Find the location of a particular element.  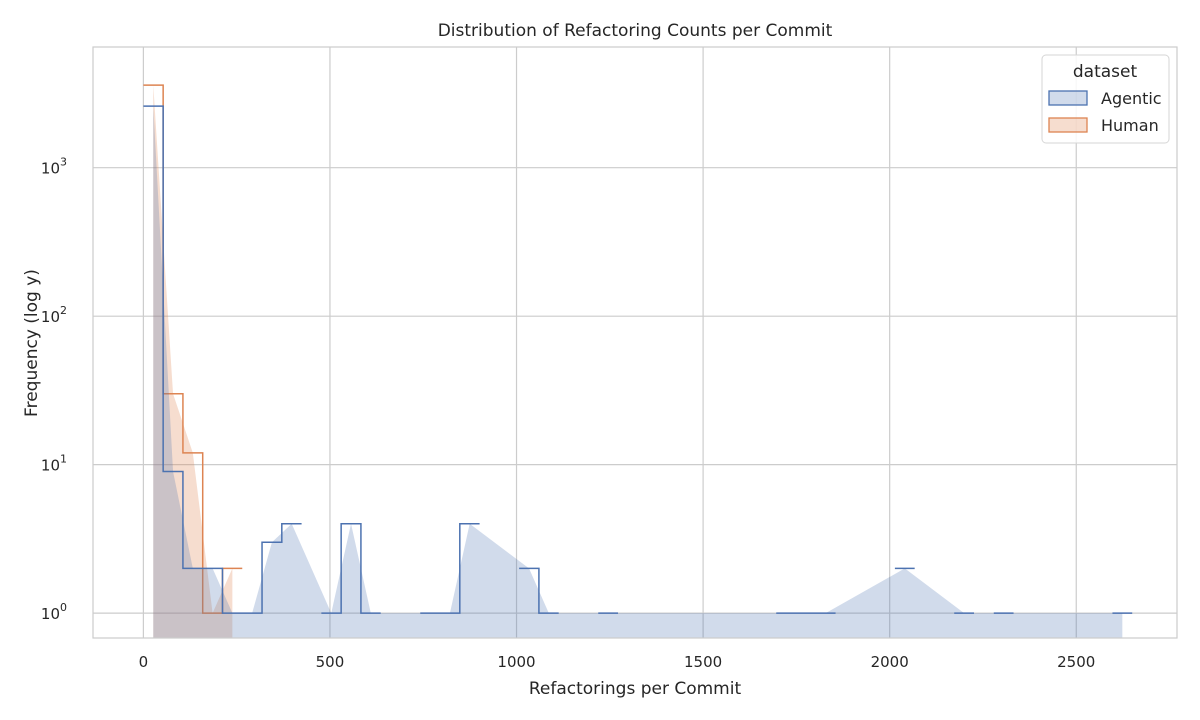

x-tick-label: 2500 is located at coordinates (1076, 662).